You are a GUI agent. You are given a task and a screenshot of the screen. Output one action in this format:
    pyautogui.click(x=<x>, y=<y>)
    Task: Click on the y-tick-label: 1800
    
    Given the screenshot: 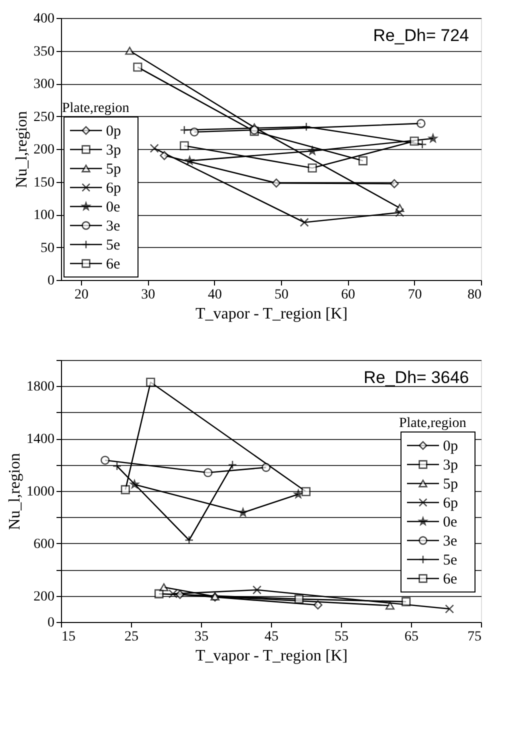 What is the action you would take?
    pyautogui.click(x=40, y=387)
    